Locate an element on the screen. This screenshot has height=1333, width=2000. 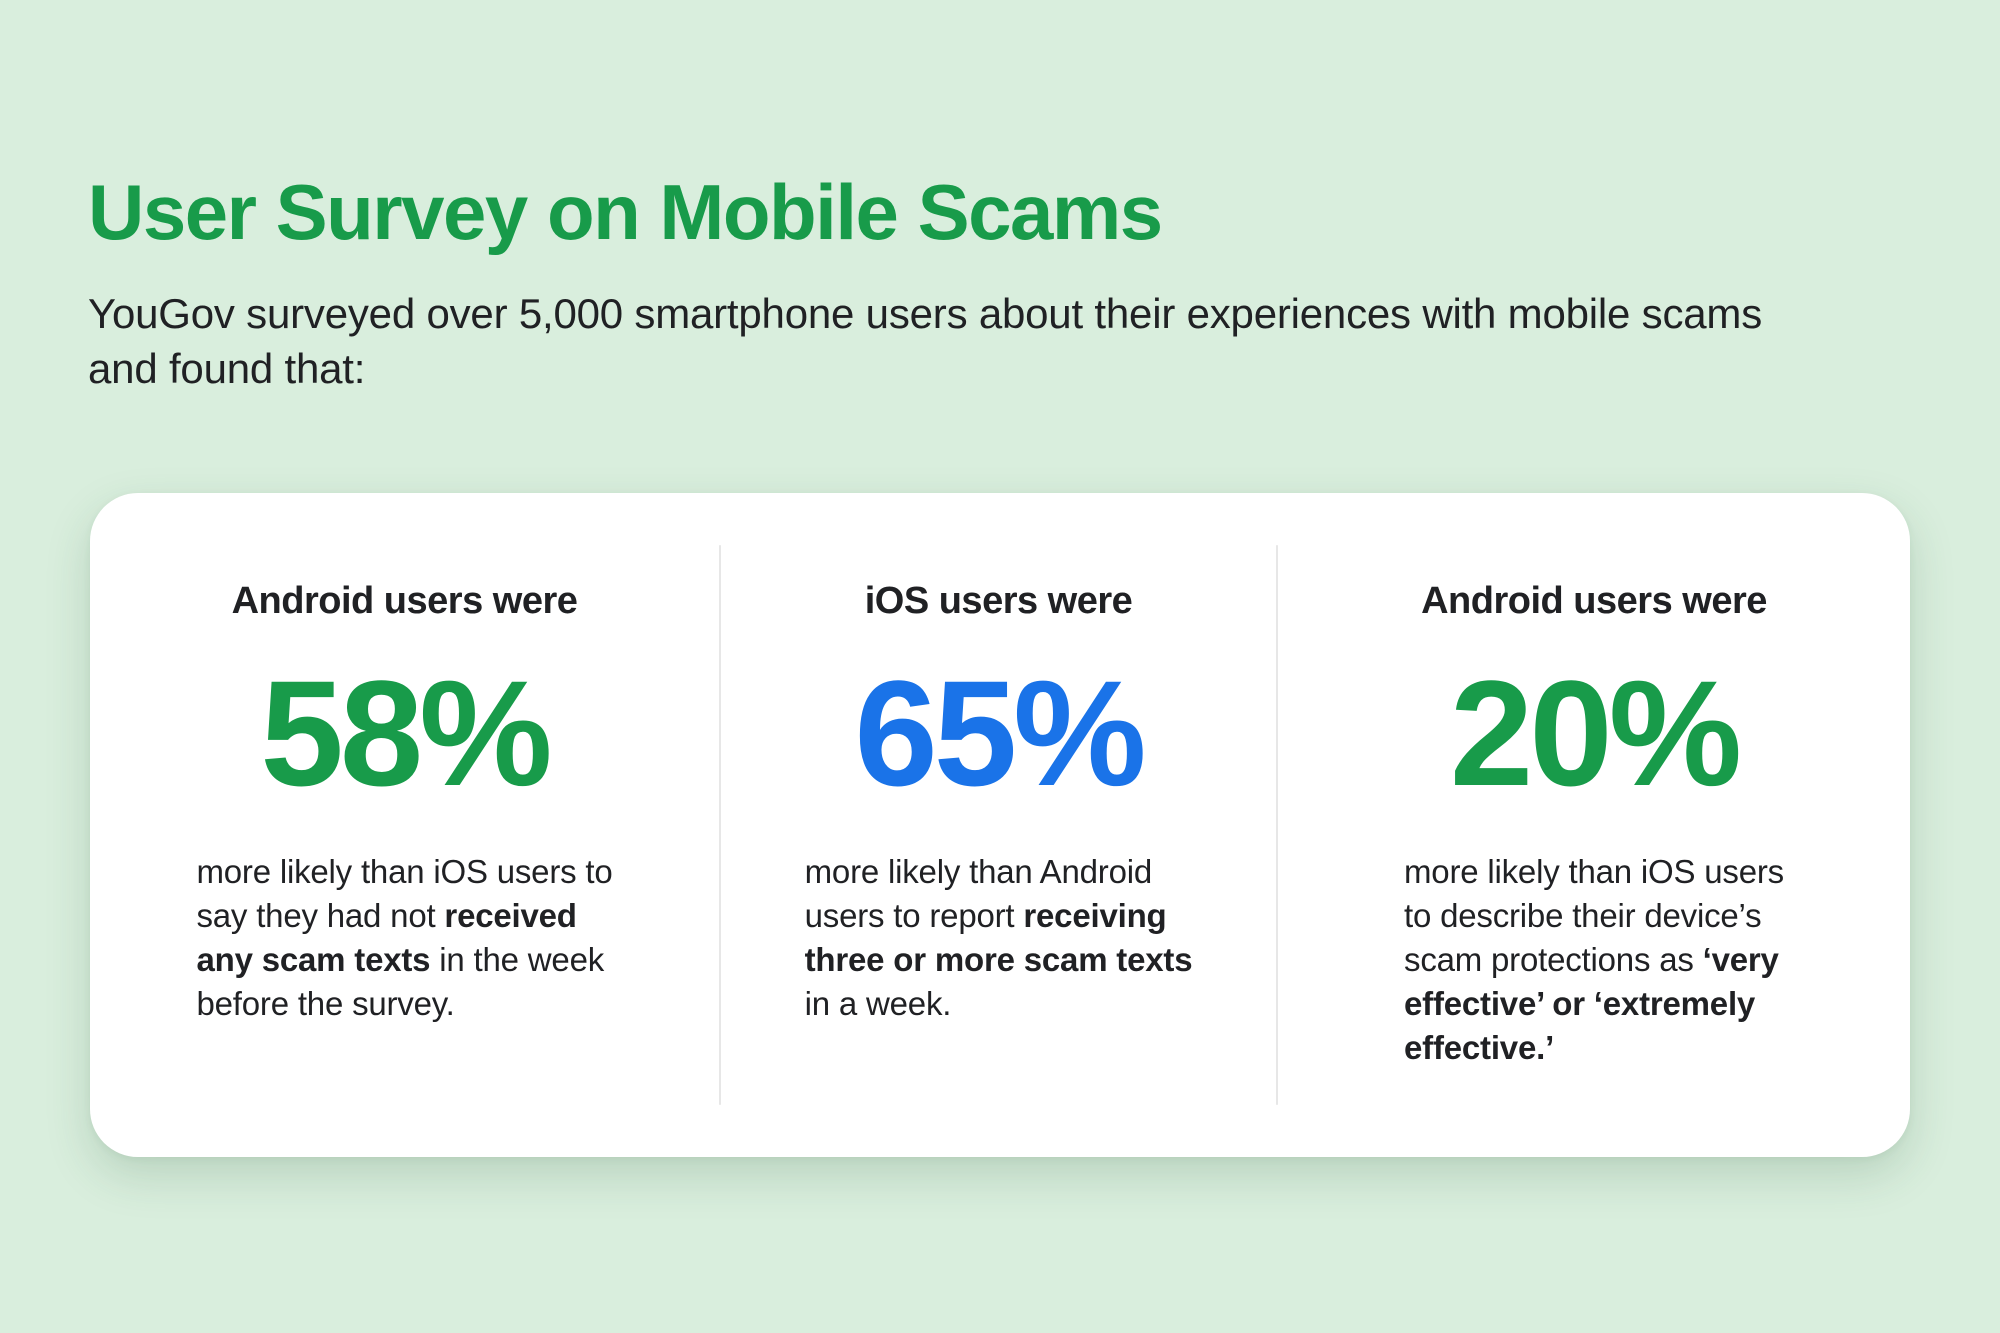
stat-value: 65% is located at coordinates (1000, 733).